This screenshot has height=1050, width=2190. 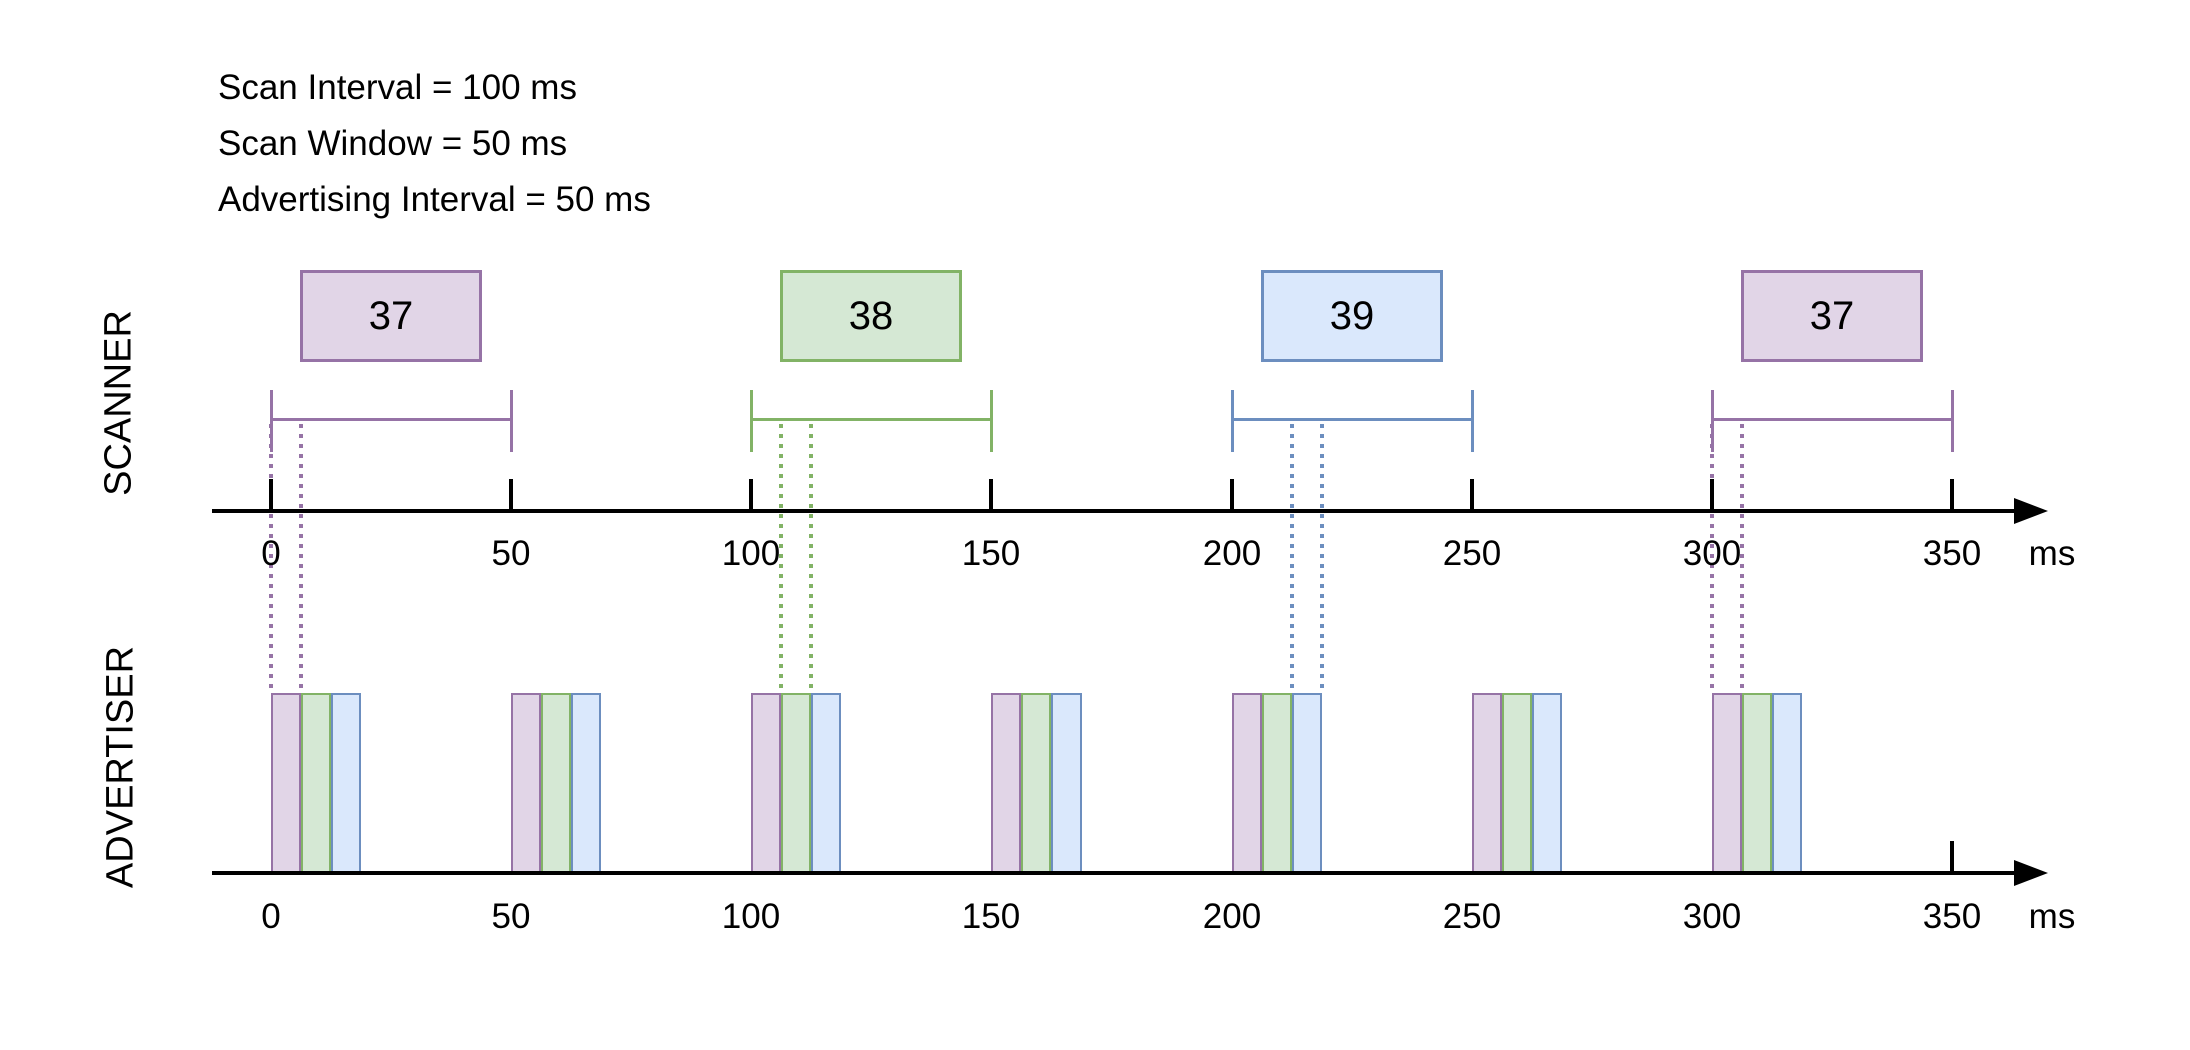 I want to click on advertiser-tick-label: 300, so click(x=1712, y=916).